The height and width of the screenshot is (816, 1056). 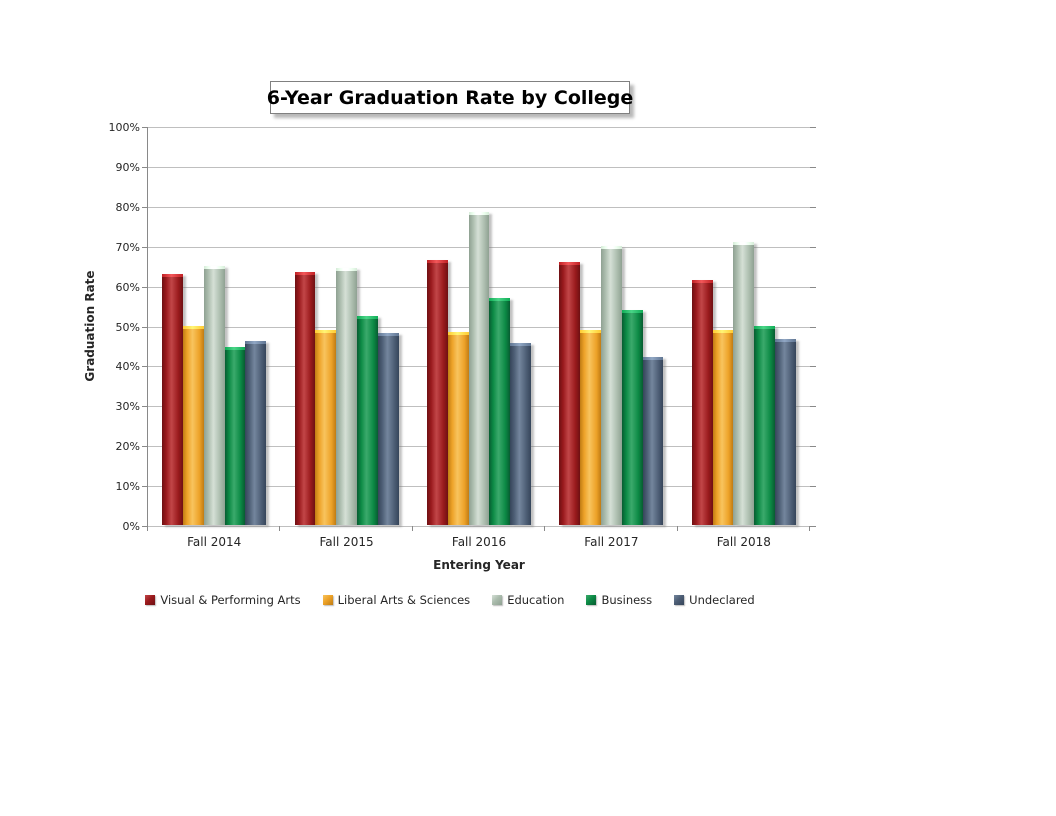 I want to click on bar-education-fall-2016, so click(x=479, y=368).